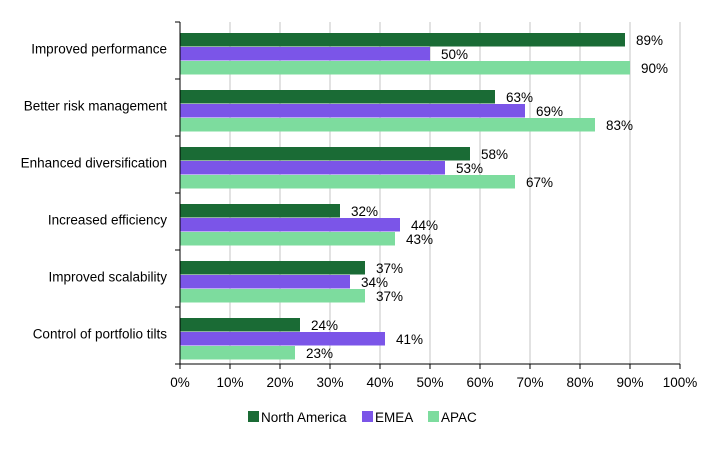 This screenshot has height=458, width=717. I want to click on legend-label: North America, so click(304, 417).